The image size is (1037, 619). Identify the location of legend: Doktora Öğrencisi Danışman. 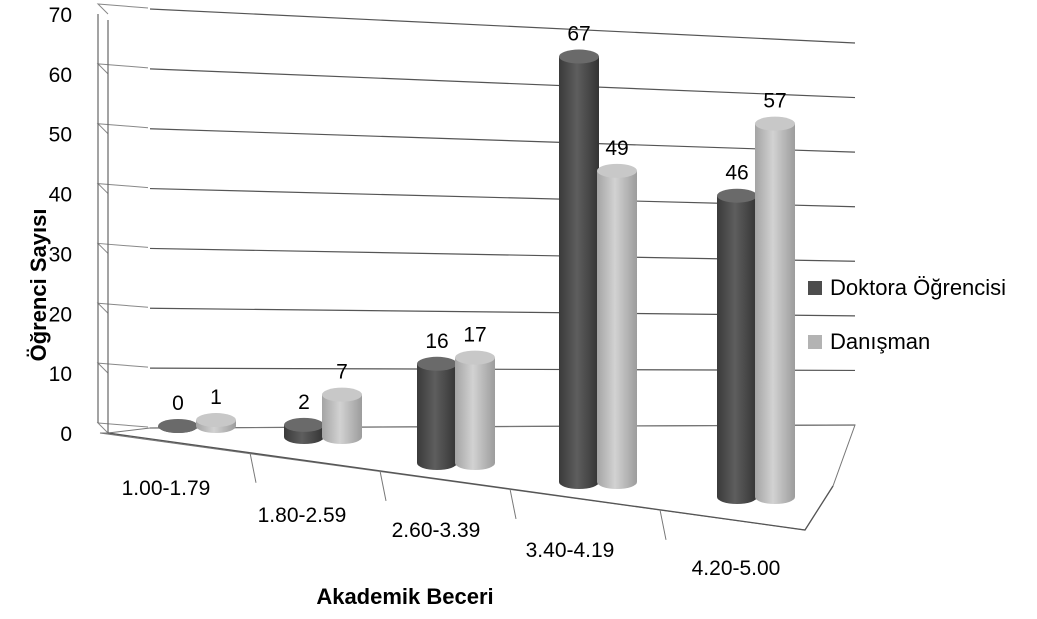
(907, 329).